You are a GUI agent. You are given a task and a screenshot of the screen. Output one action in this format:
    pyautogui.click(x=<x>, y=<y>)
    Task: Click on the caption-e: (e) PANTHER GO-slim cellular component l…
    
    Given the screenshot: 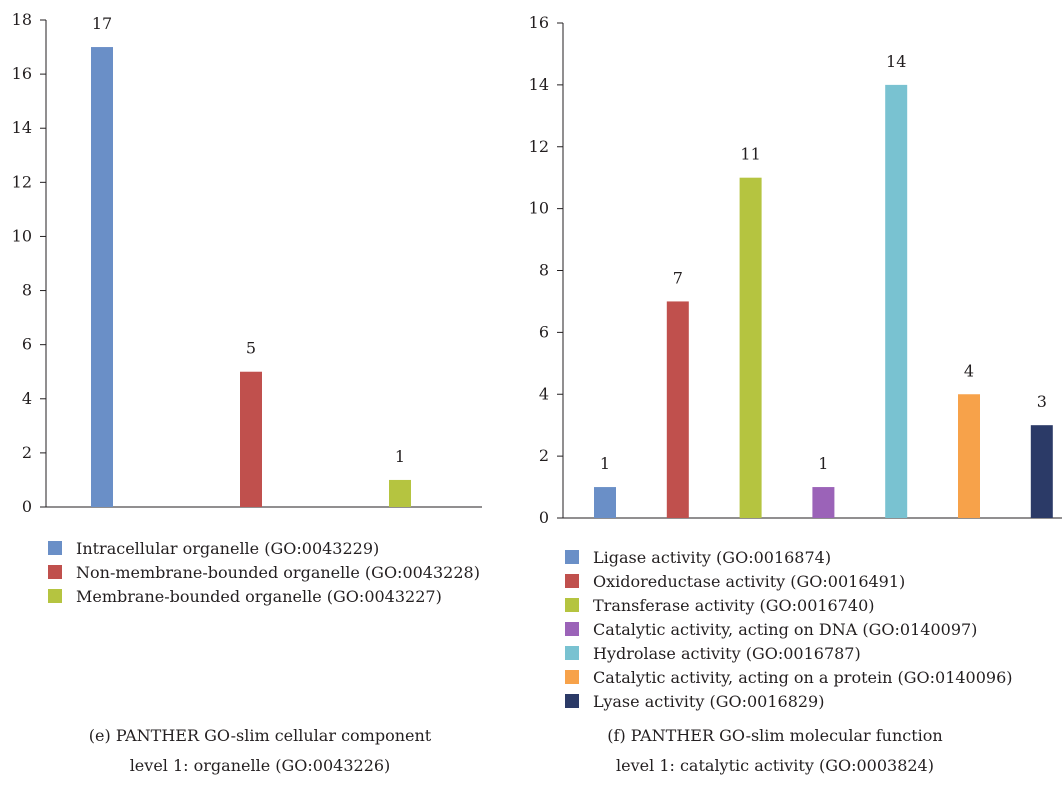 What is the action you would take?
    pyautogui.click(x=260, y=751)
    